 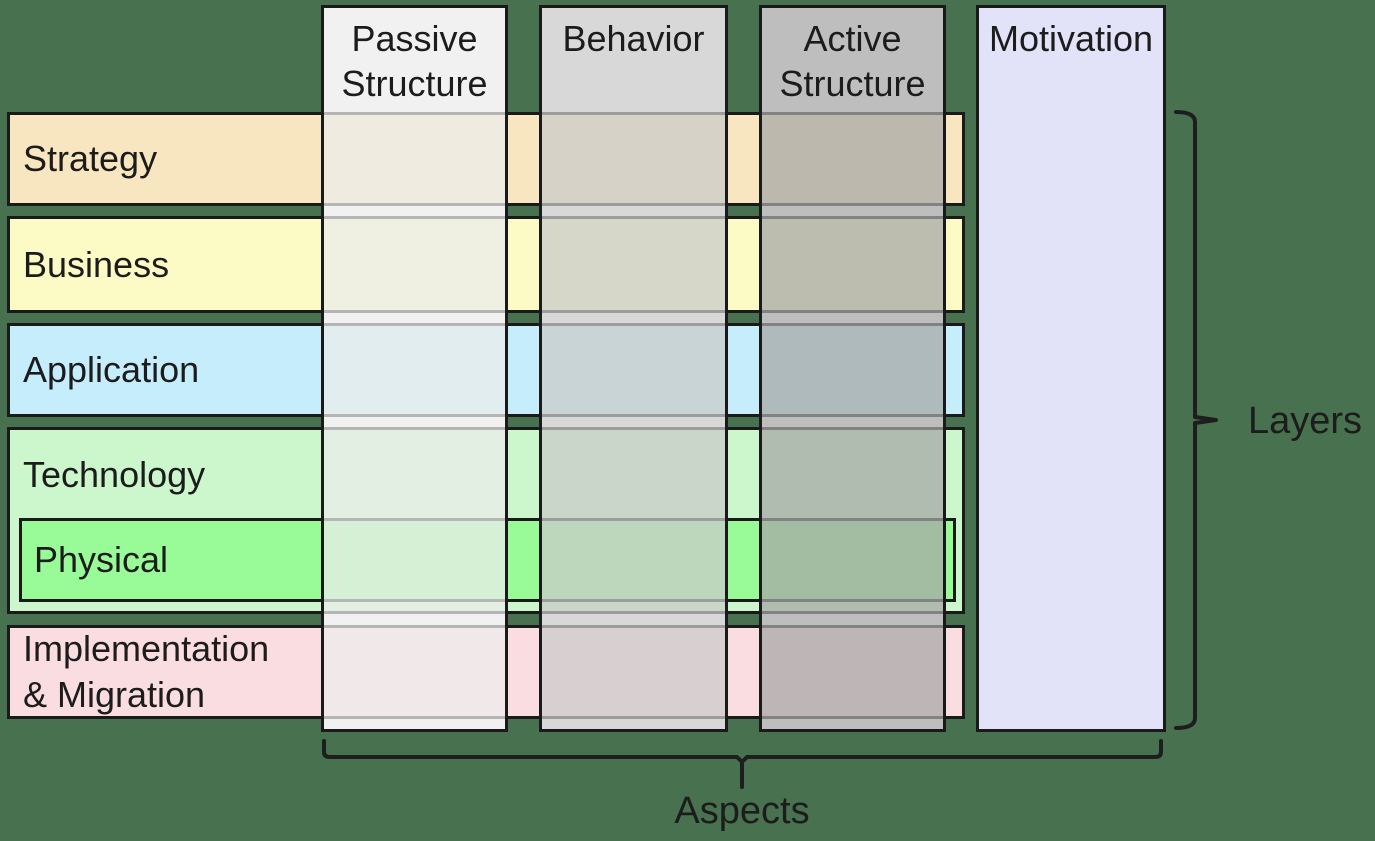 What do you see at coordinates (111, 369) in the screenshot?
I see `layer-label-application: Application` at bounding box center [111, 369].